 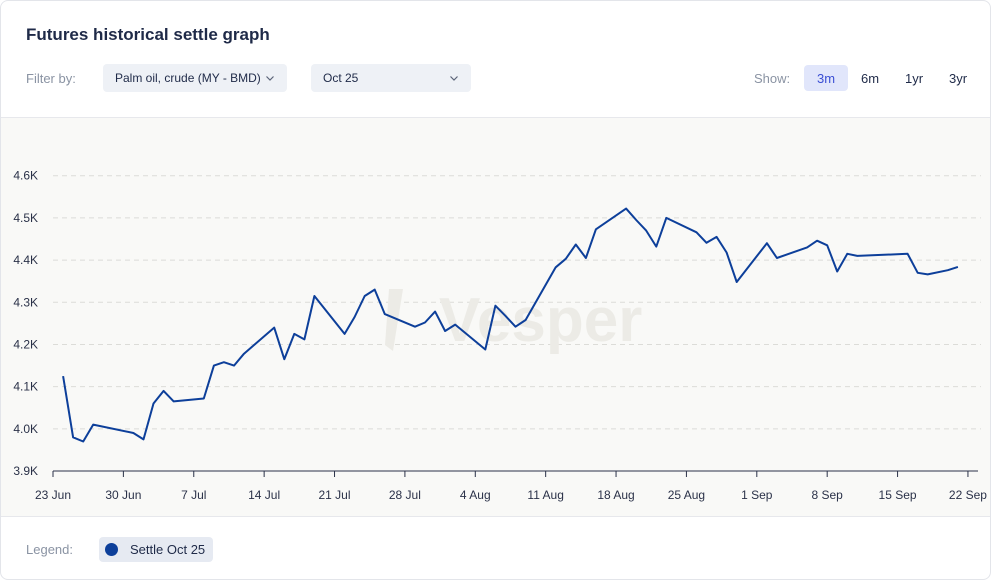 I want to click on vesper-watermark: Vesper, so click(x=513, y=320).